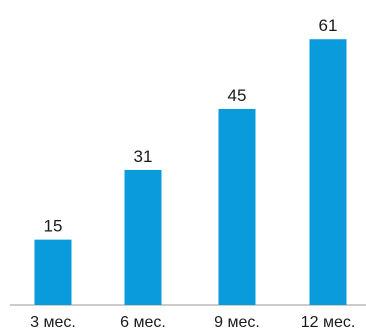 The width and height of the screenshot is (366, 336). Describe the element at coordinates (328, 25) in the screenshot. I see `value-label-4: 61` at that location.